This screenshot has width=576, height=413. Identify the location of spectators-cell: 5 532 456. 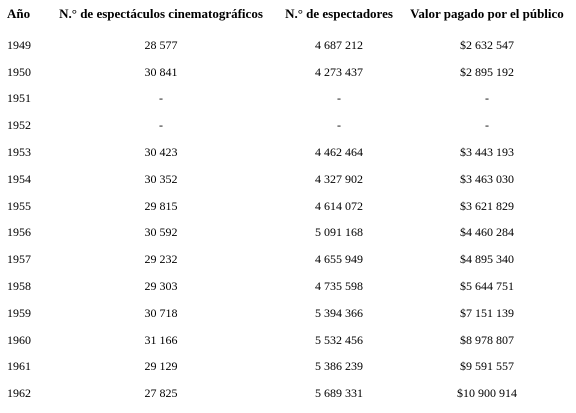
(339, 339).